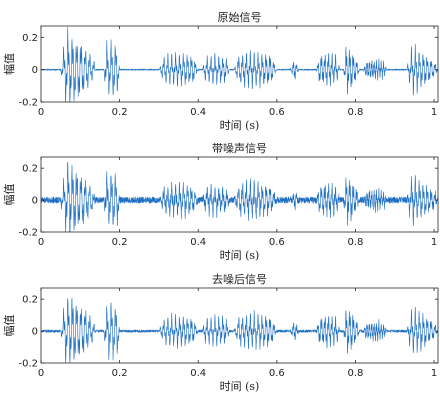 This screenshot has width=440, height=401. Describe the element at coordinates (239, 148) in the screenshot. I see `plot-title: 带噪声信号` at that location.